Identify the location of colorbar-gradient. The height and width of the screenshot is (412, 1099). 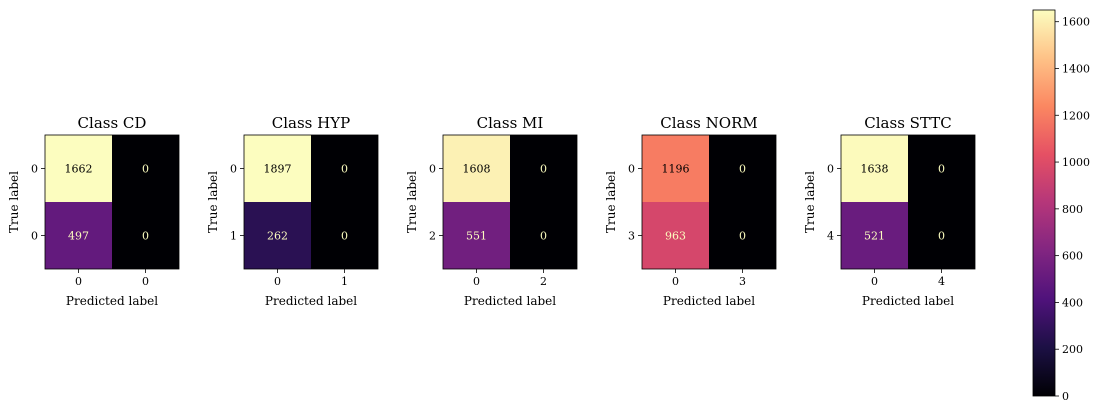
(1044, 203).